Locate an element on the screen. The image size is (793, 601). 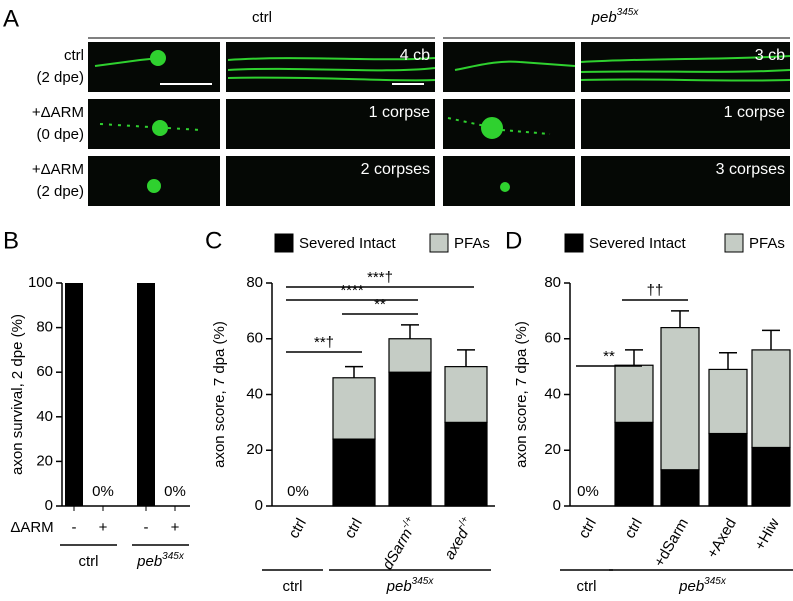
column-header-base: peb is located at coordinates (604, 17).